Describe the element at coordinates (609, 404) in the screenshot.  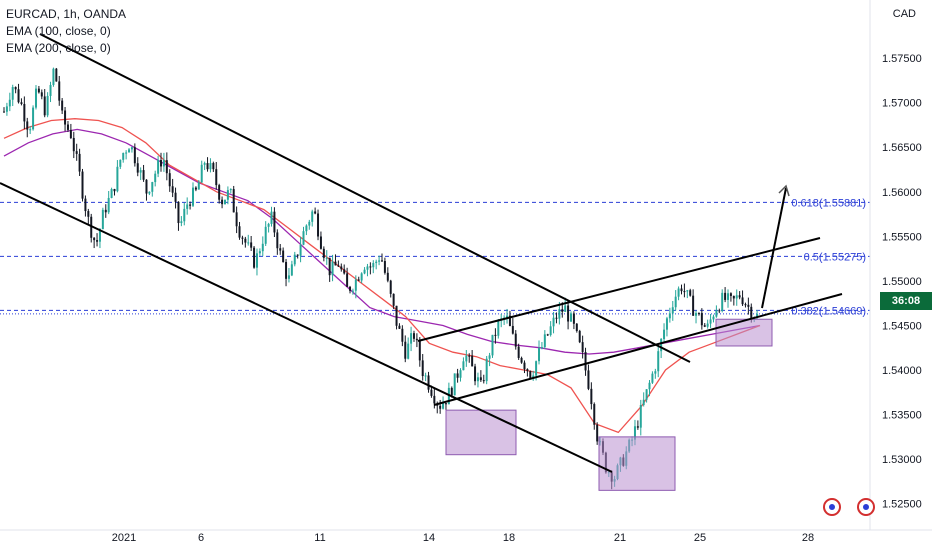
I see `highlight-boxes` at that location.